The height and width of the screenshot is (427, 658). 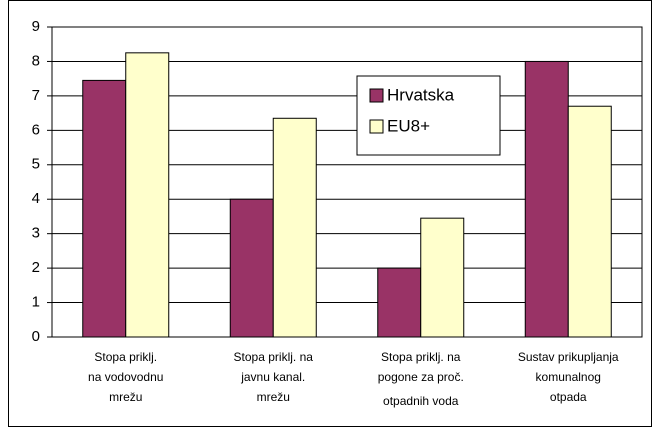 I want to click on x-tick-label: otpada, so click(x=568, y=397).